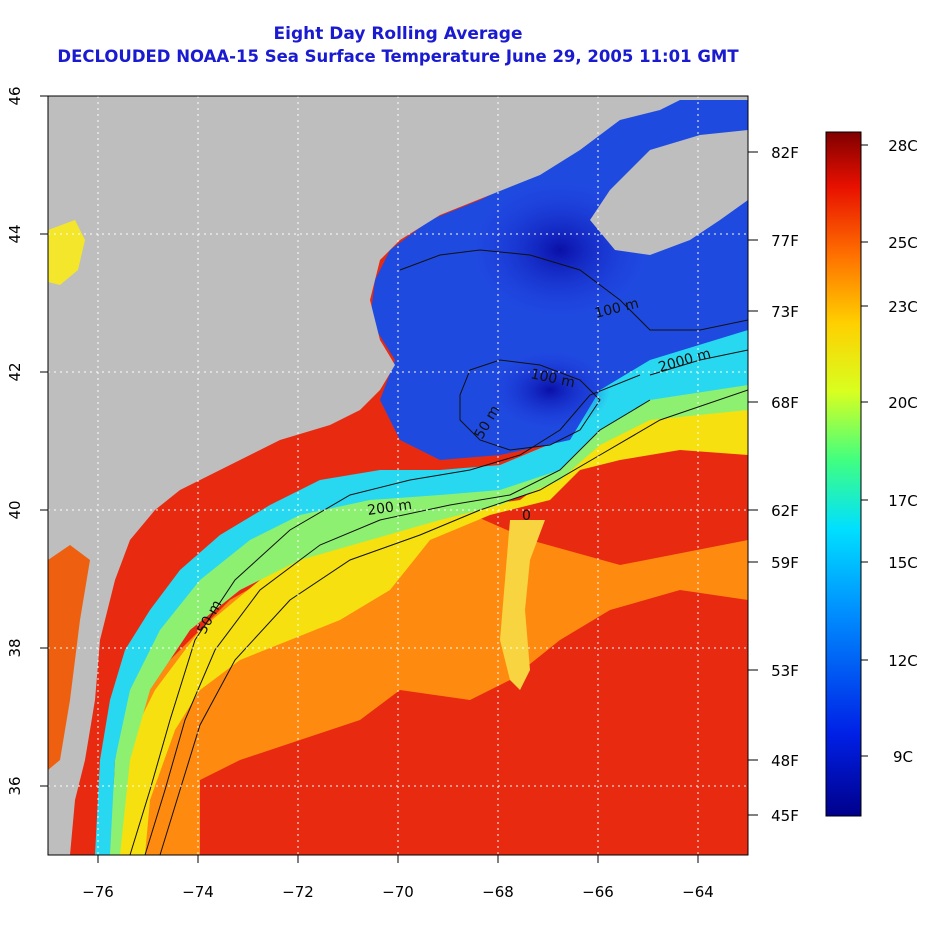 The image size is (950, 950). Describe the element at coordinates (15, 95) in the screenshot. I see `lat-tick-label: 46` at that location.